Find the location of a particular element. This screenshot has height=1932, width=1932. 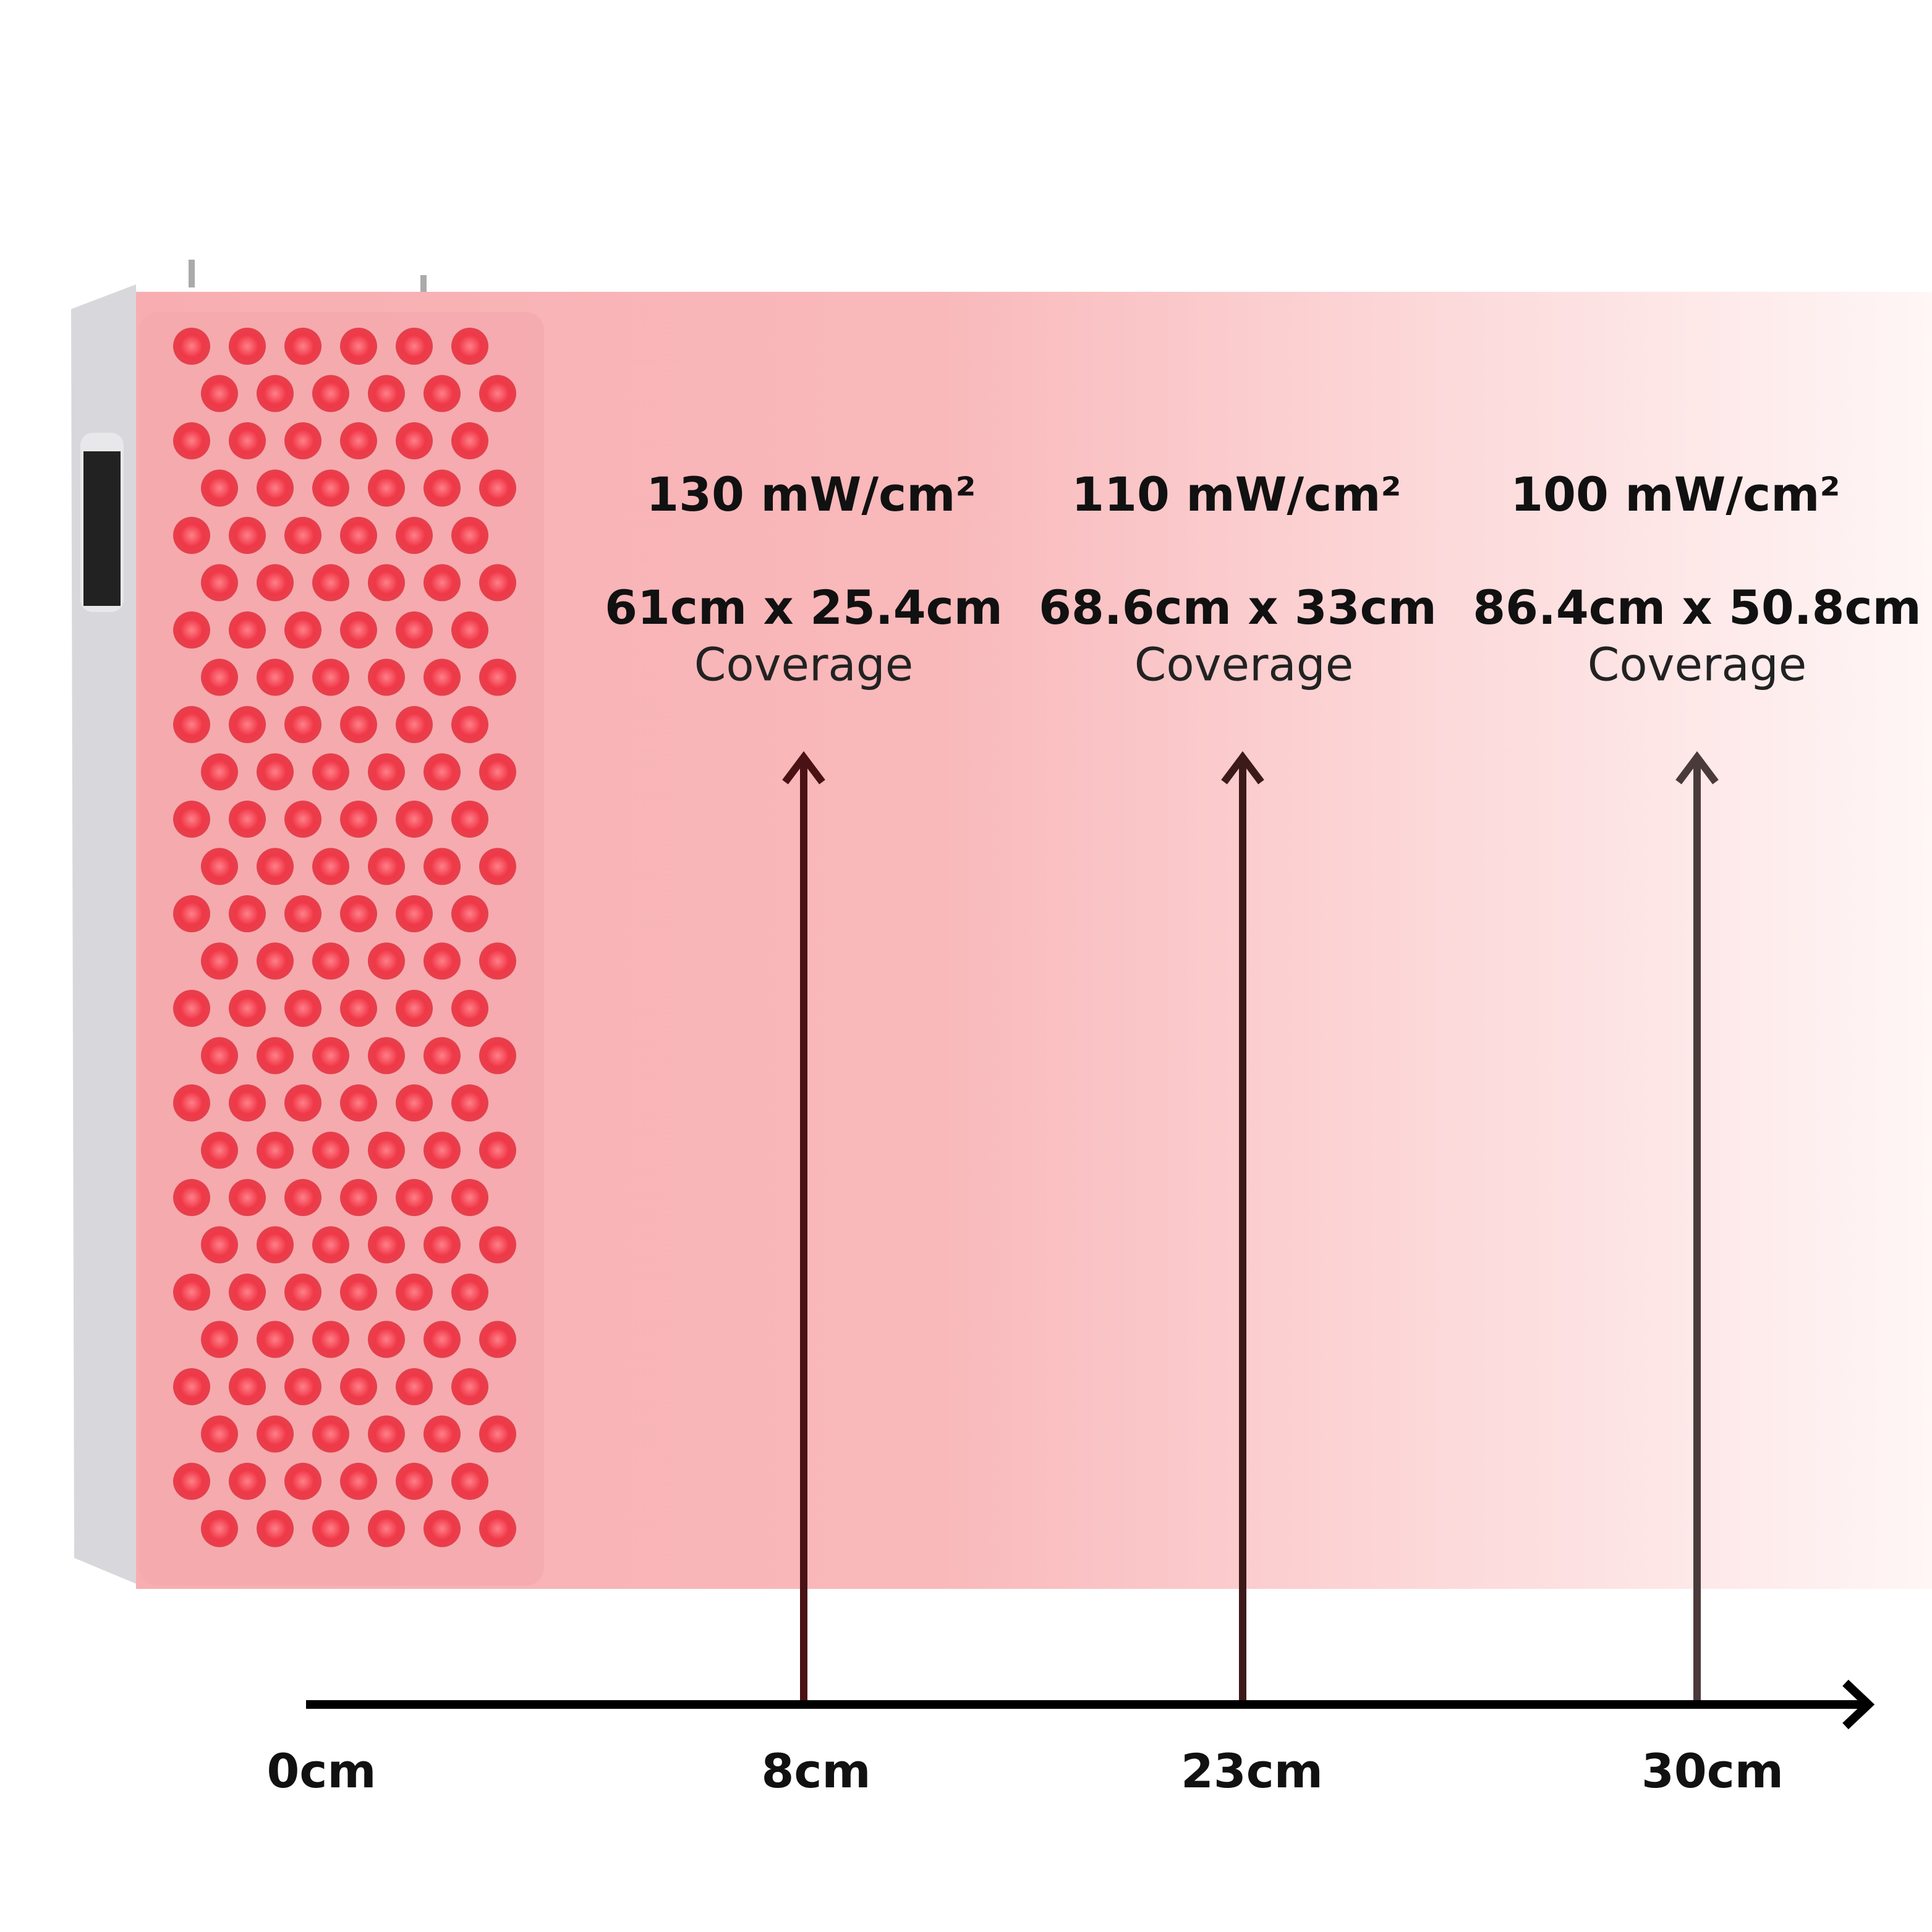

distance-axis is located at coordinates (1090, 1704).